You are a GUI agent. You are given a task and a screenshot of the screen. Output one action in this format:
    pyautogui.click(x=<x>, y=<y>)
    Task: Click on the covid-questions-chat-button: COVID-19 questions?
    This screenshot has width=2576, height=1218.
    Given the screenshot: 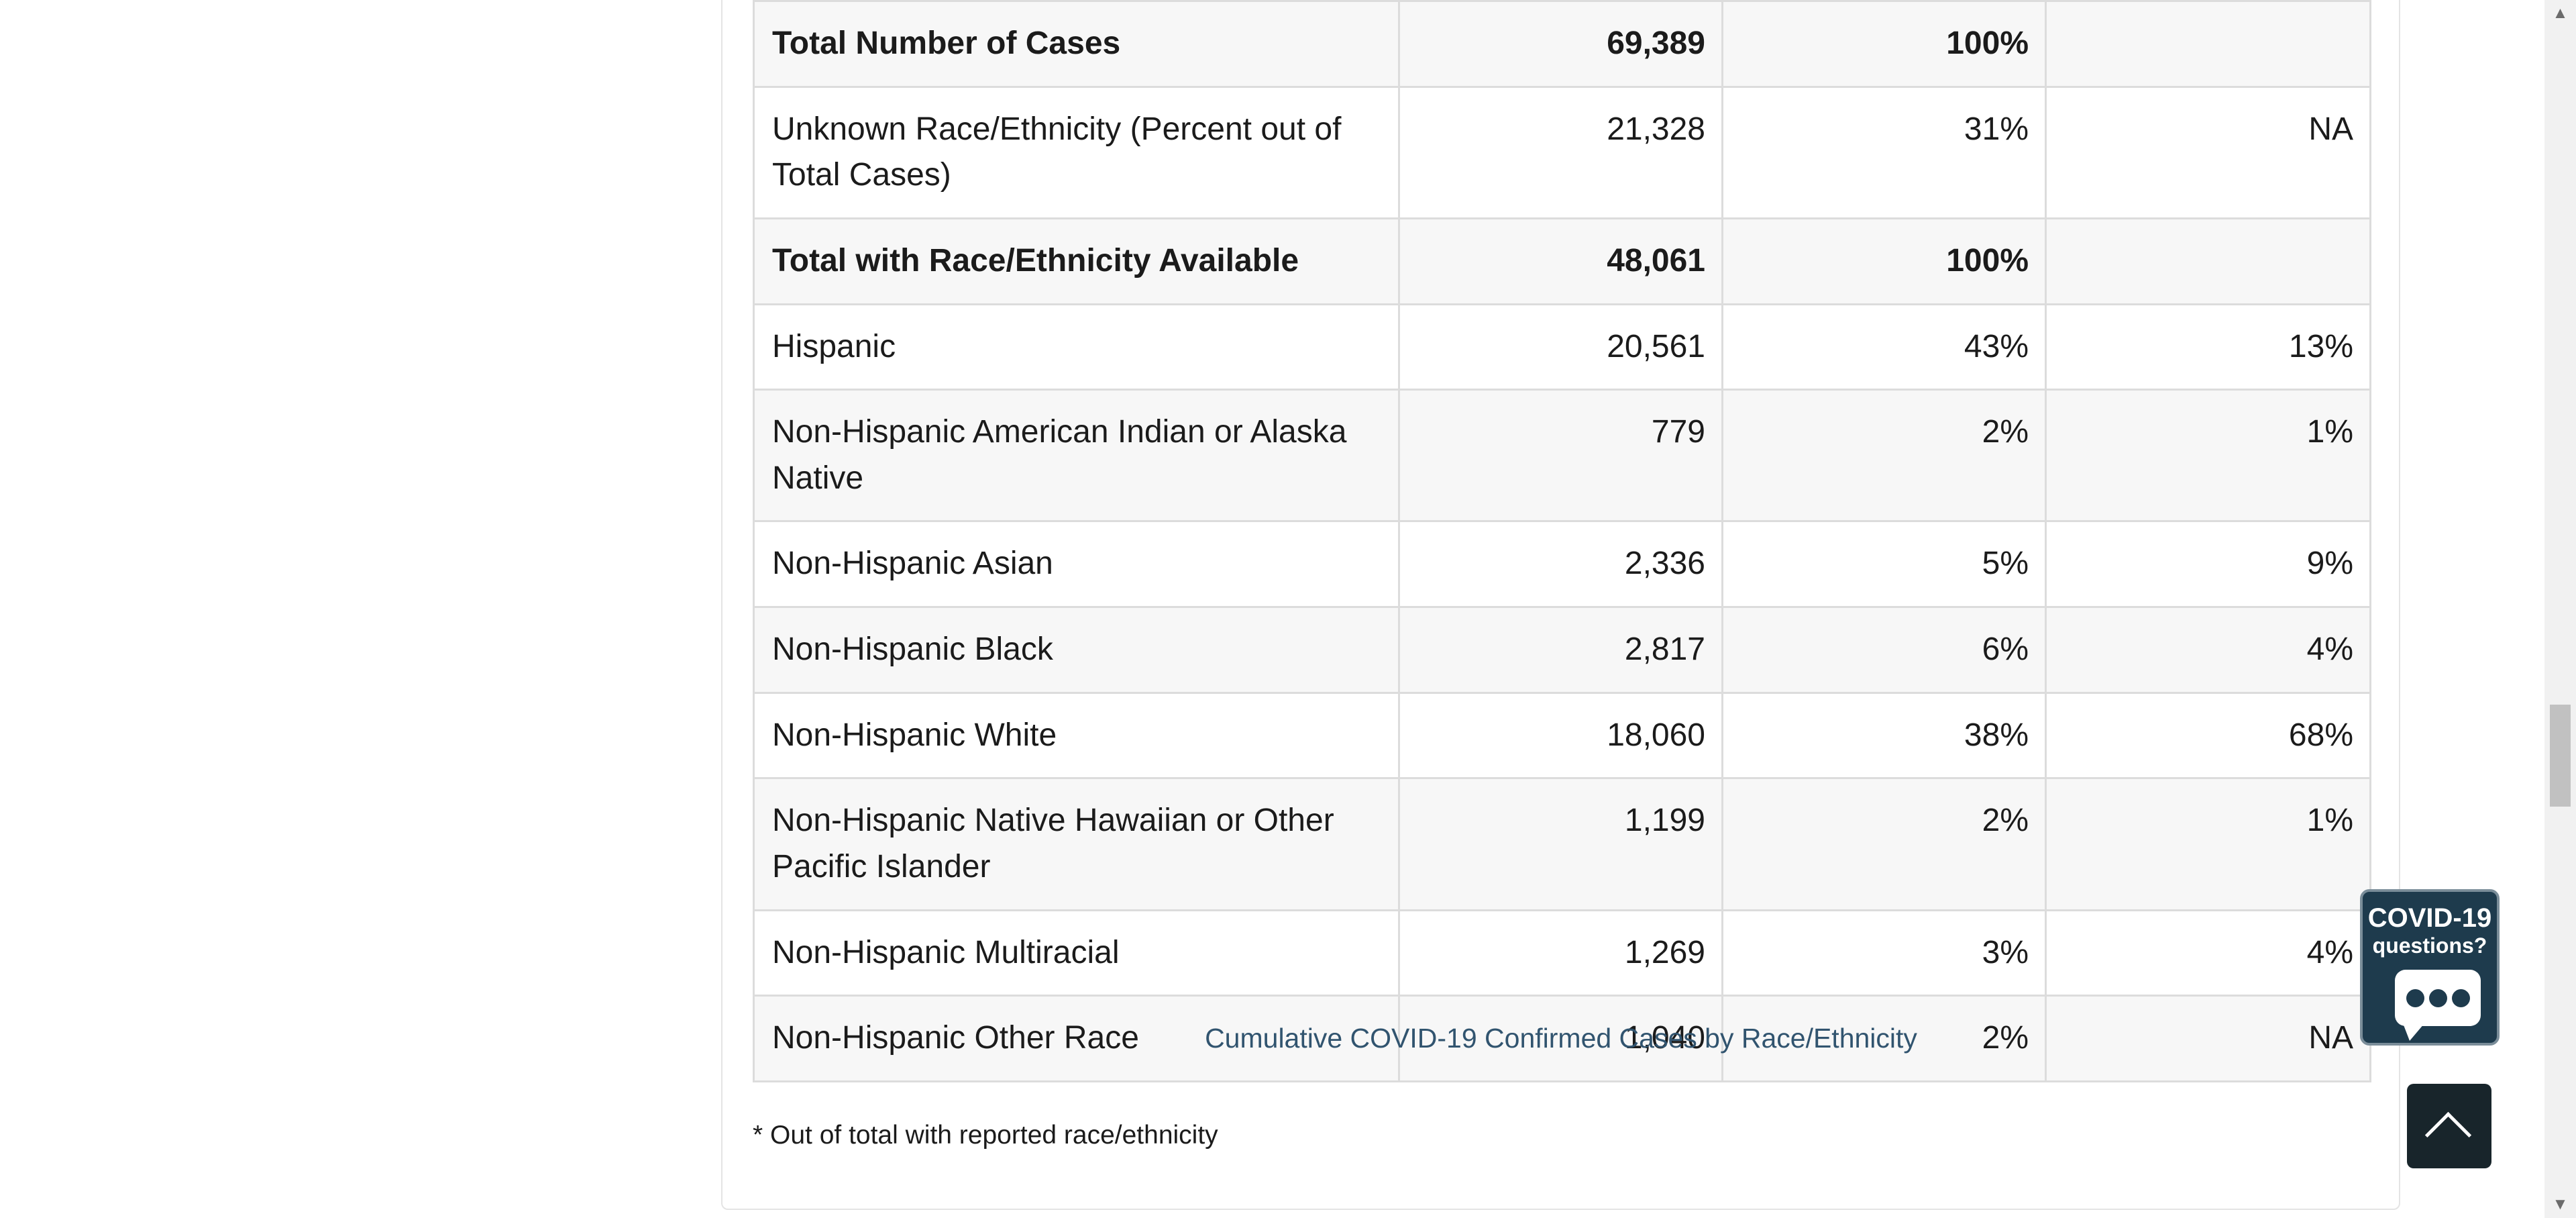 What is the action you would take?
    pyautogui.click(x=2430, y=968)
    